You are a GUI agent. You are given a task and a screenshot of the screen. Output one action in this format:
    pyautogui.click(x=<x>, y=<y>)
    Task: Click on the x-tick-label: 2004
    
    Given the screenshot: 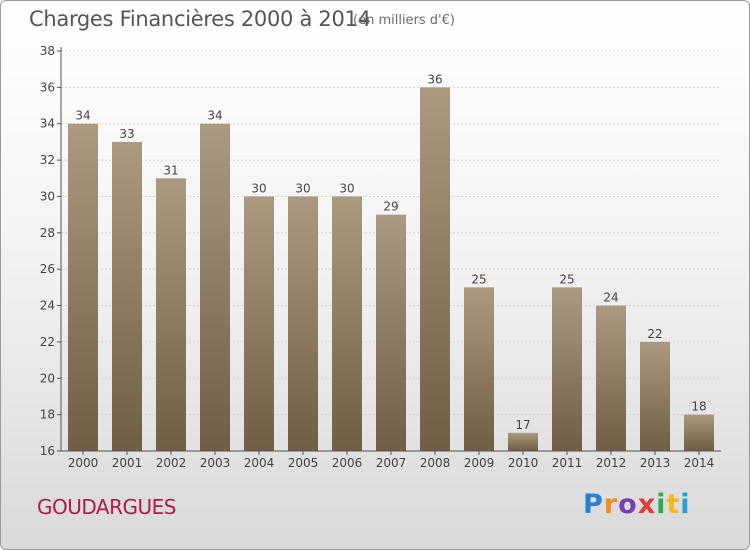 What is the action you would take?
    pyautogui.click(x=259, y=463)
    